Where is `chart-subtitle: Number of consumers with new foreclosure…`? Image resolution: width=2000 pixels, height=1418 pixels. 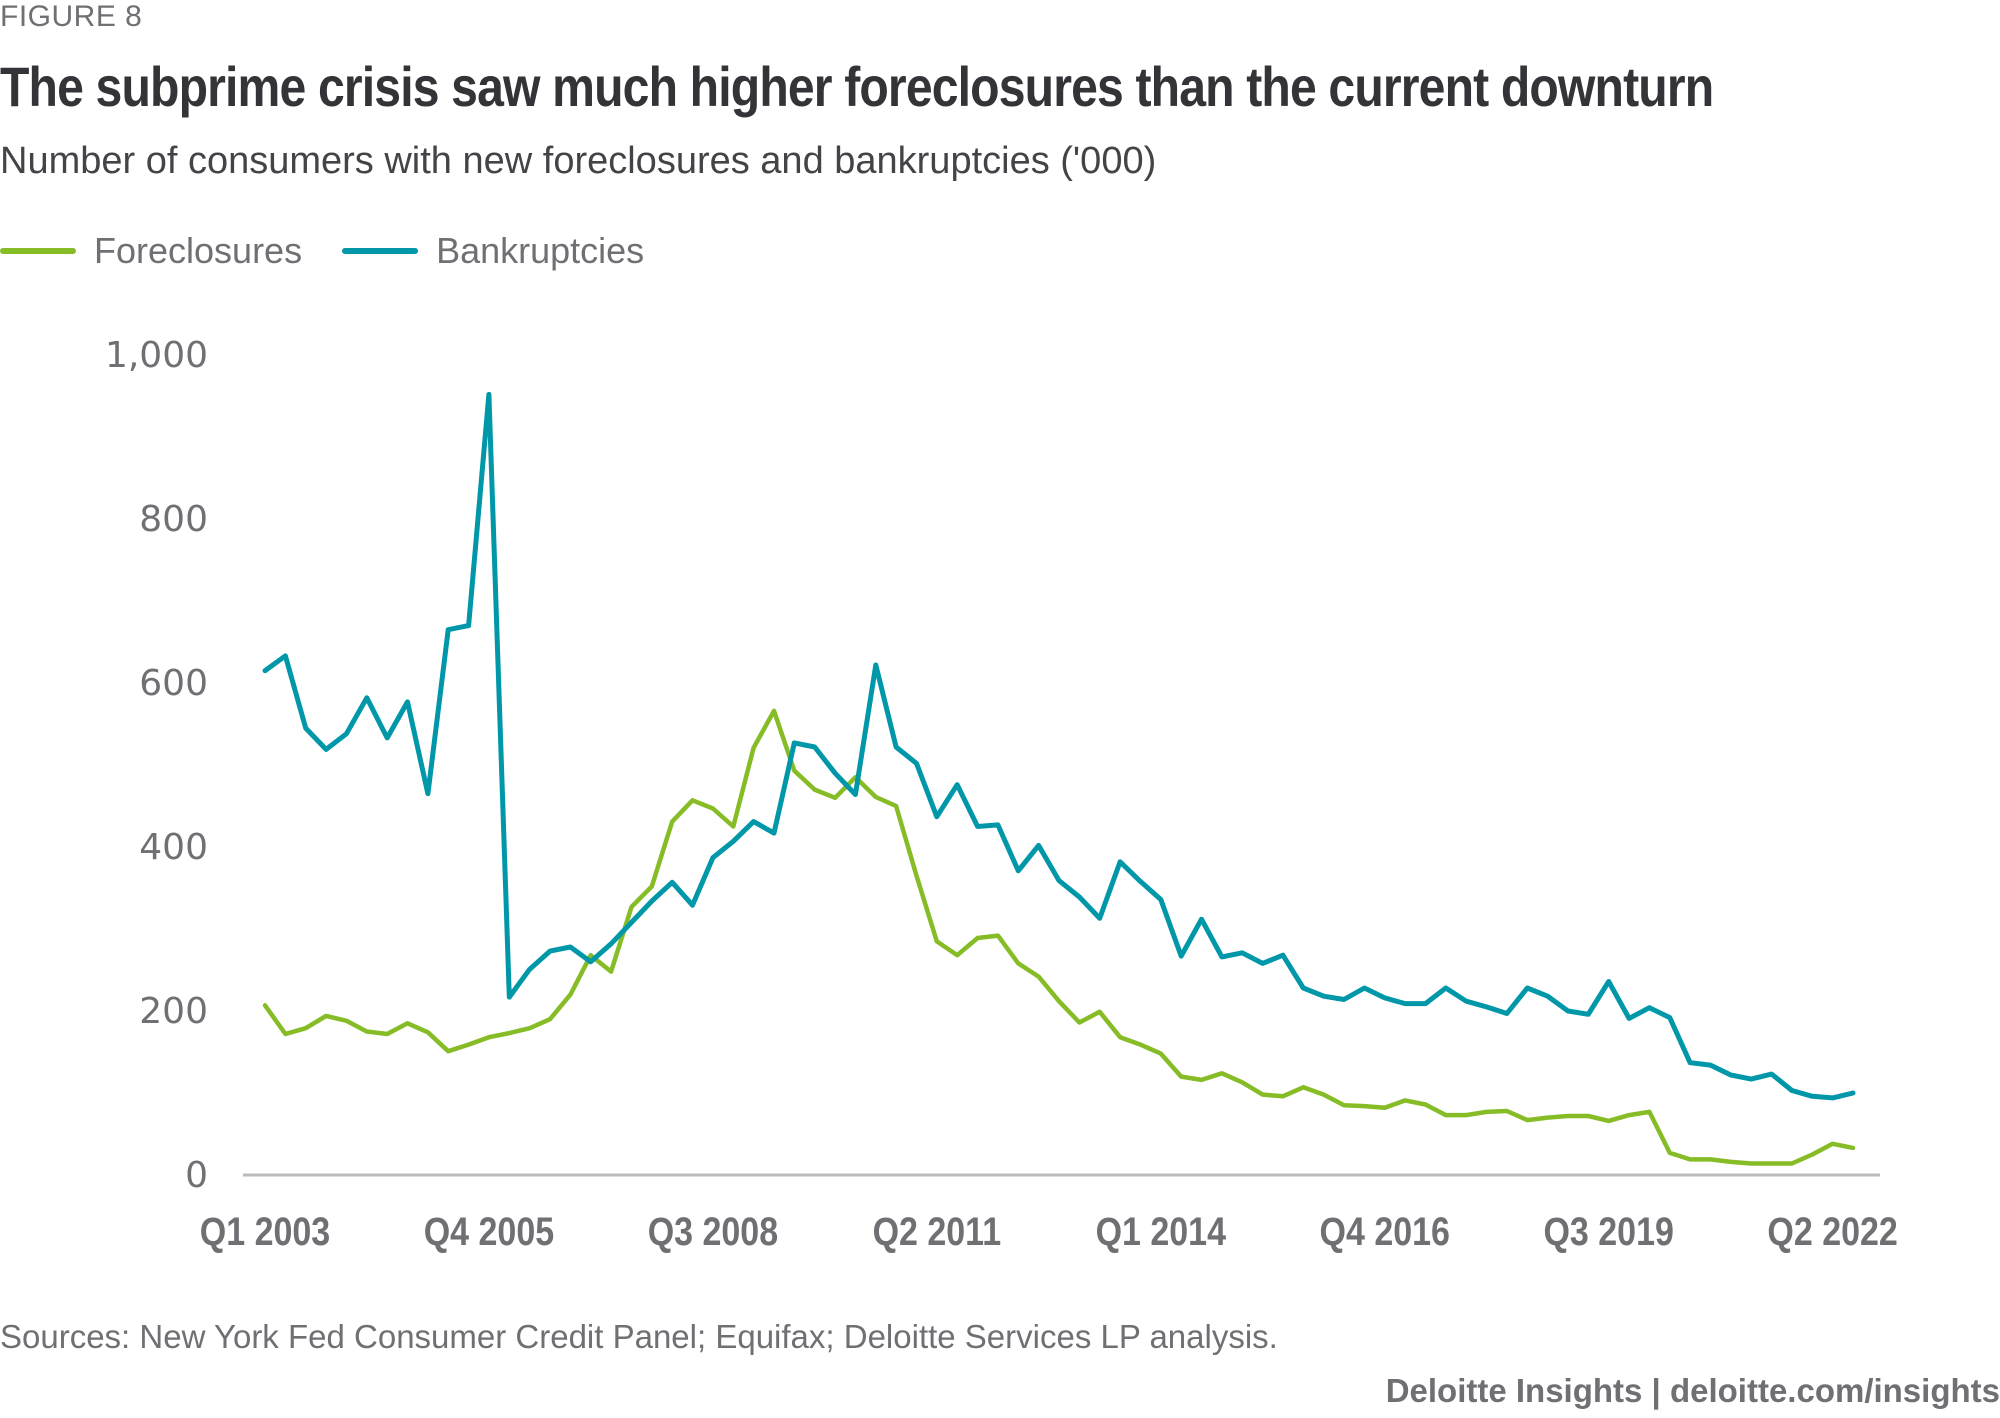
chart-subtitle: Number of consumers with new foreclosure… is located at coordinates (578, 161).